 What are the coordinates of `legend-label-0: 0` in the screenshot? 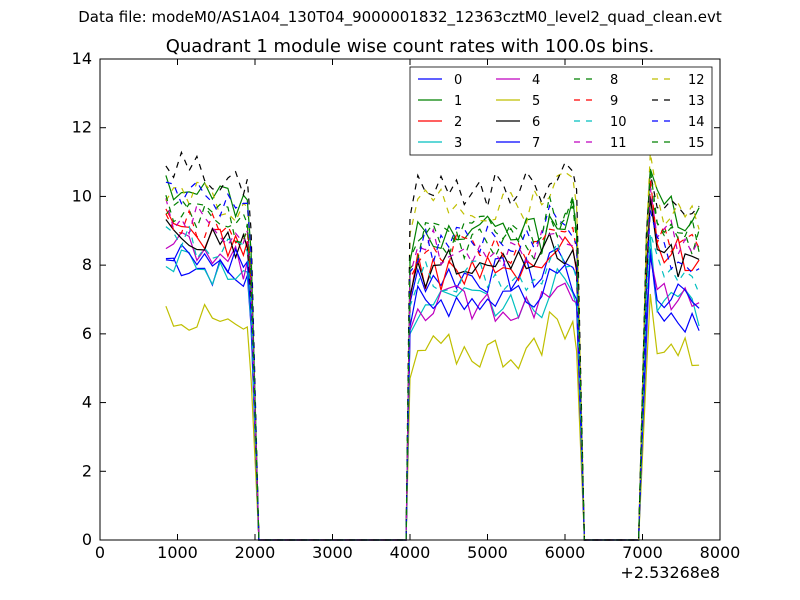 It's located at (458, 80).